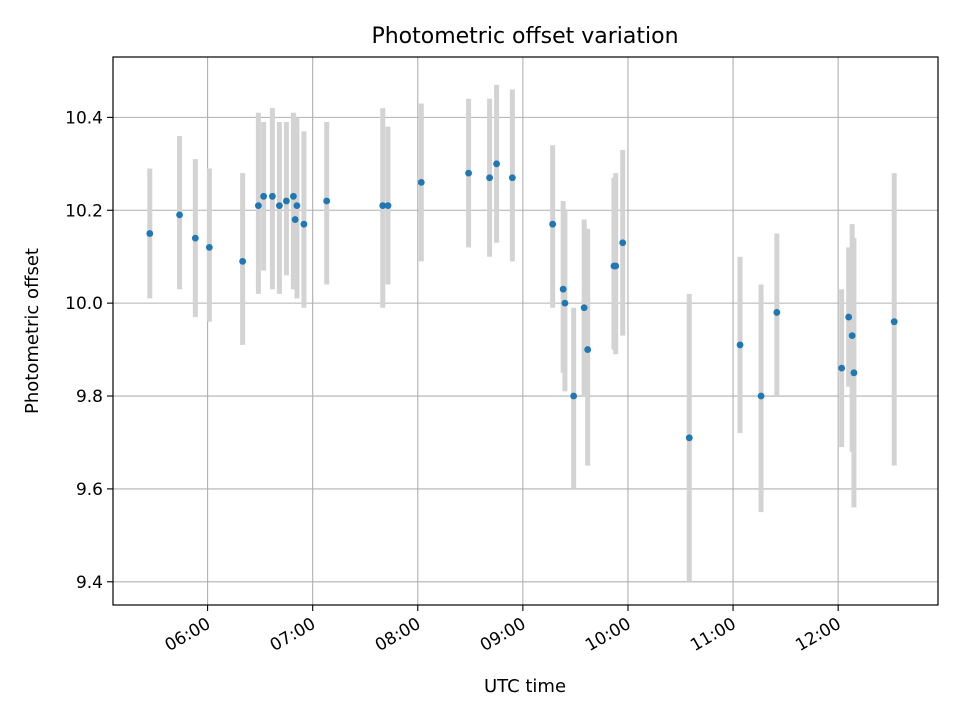 Image resolution: width=960 pixels, height=720 pixels. What do you see at coordinates (89, 397) in the screenshot?
I see `y-tick-label: 9.8` at bounding box center [89, 397].